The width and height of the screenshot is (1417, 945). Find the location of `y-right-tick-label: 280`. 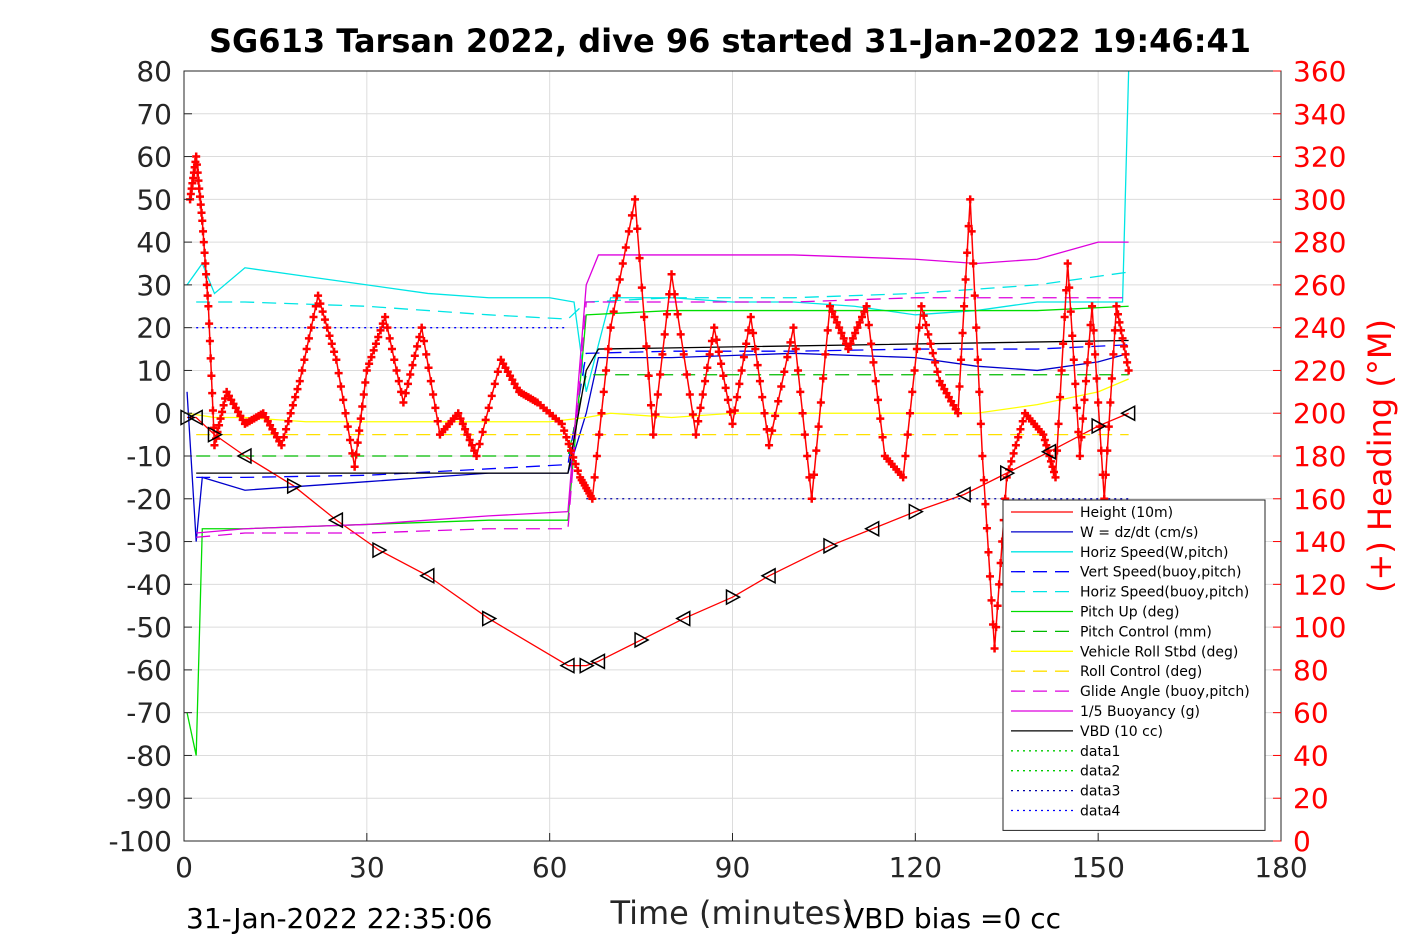

y-right-tick-label: 280 is located at coordinates (1319, 242).